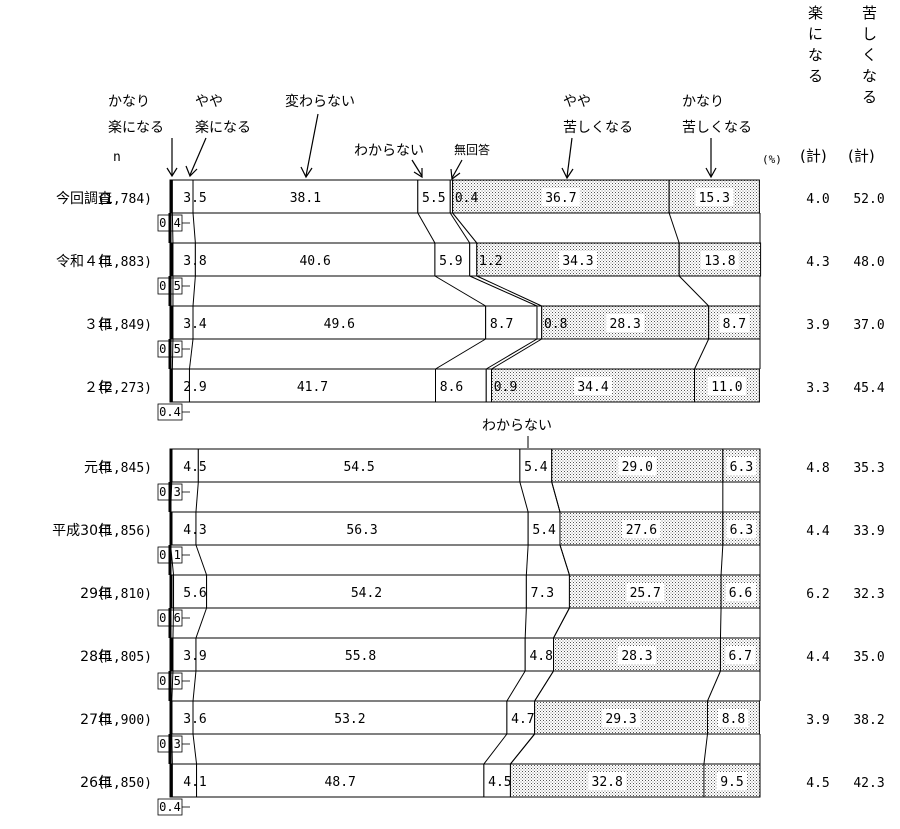 This screenshot has height=829, width=900. I want to click on legend-cat5: 無回答, so click(472, 149).